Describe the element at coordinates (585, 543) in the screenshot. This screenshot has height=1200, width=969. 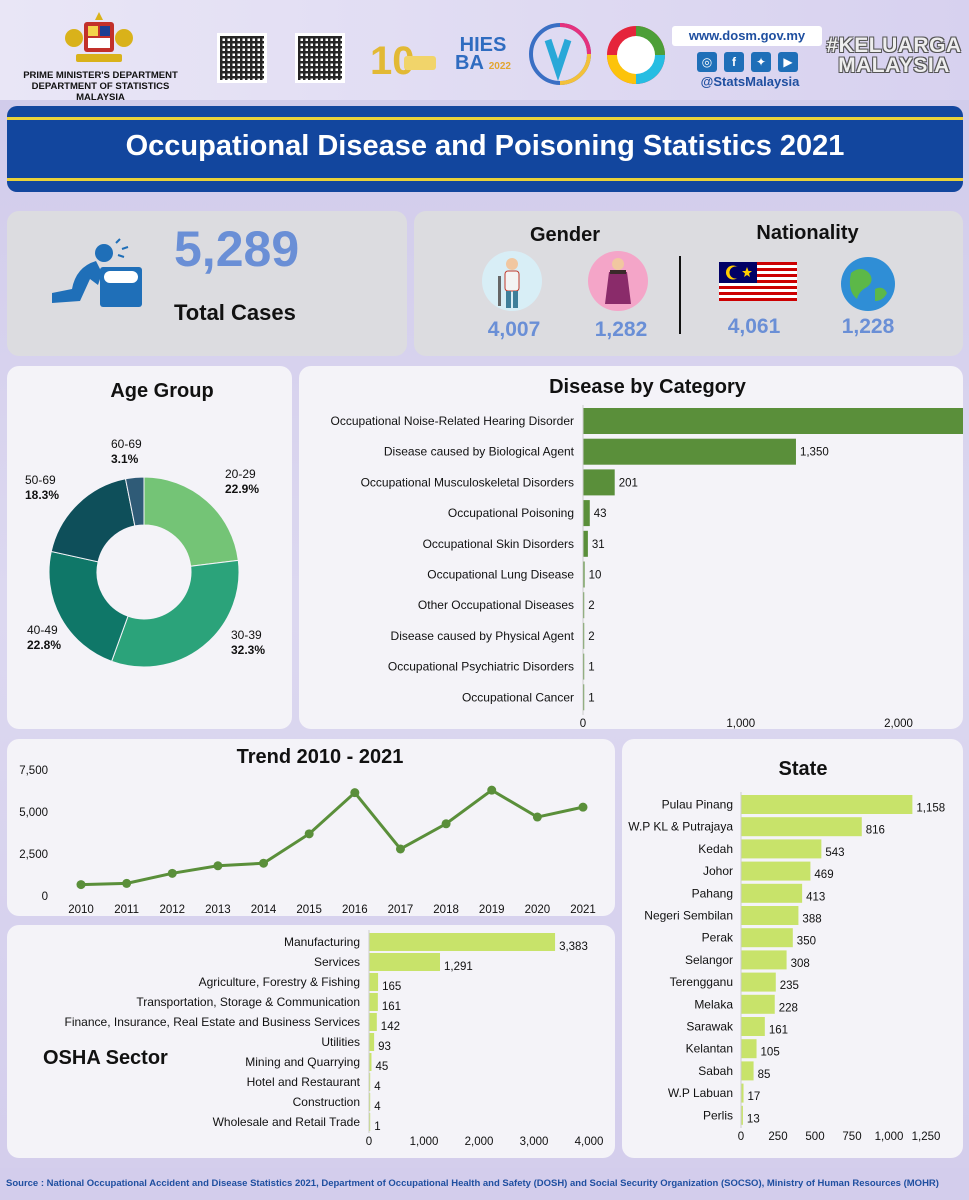
I see `bar-occupational-skin-disorders` at that location.